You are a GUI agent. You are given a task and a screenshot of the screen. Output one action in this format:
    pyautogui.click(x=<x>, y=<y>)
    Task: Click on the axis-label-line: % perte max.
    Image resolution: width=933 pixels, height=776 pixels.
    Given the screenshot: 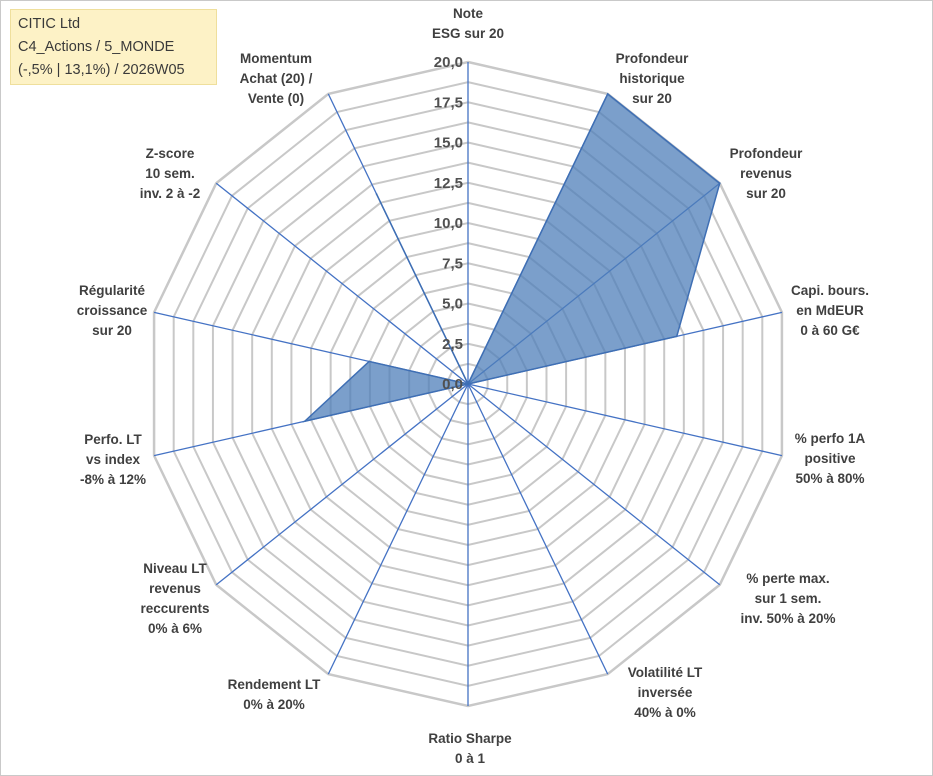 What is the action you would take?
    pyautogui.click(x=787, y=578)
    